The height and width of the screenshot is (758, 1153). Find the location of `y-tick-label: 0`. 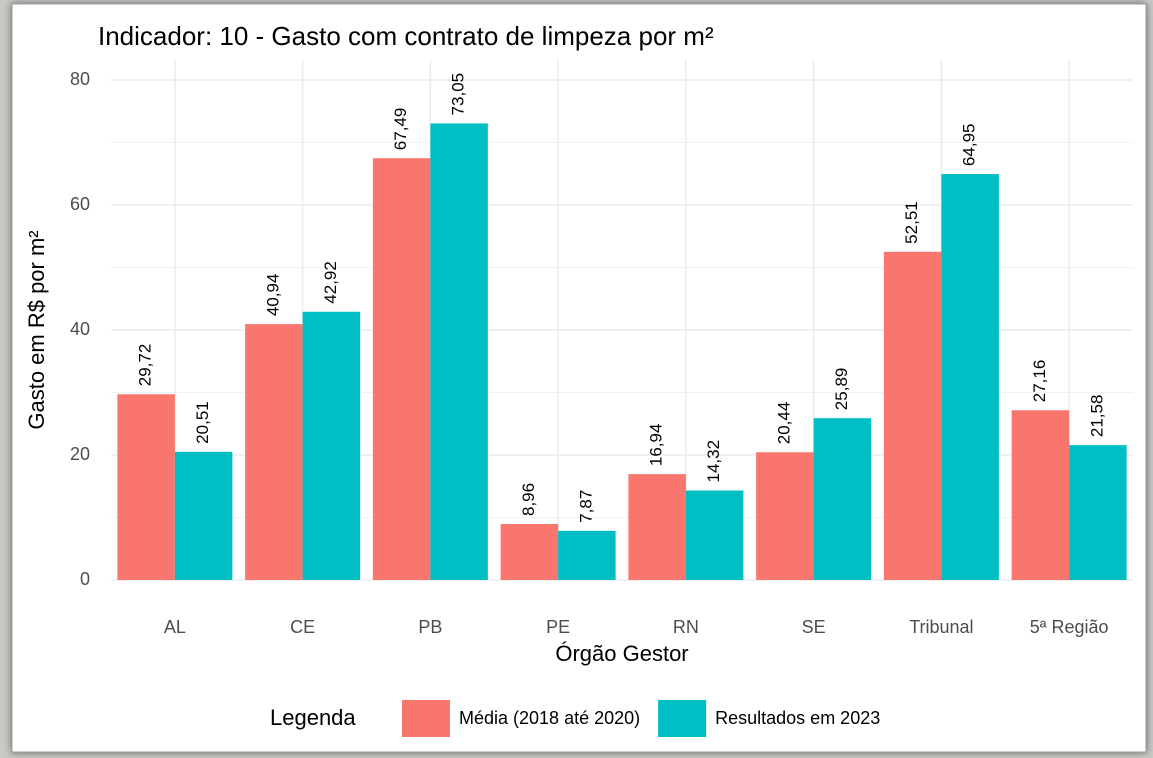

y-tick-label: 0 is located at coordinates (85, 579).